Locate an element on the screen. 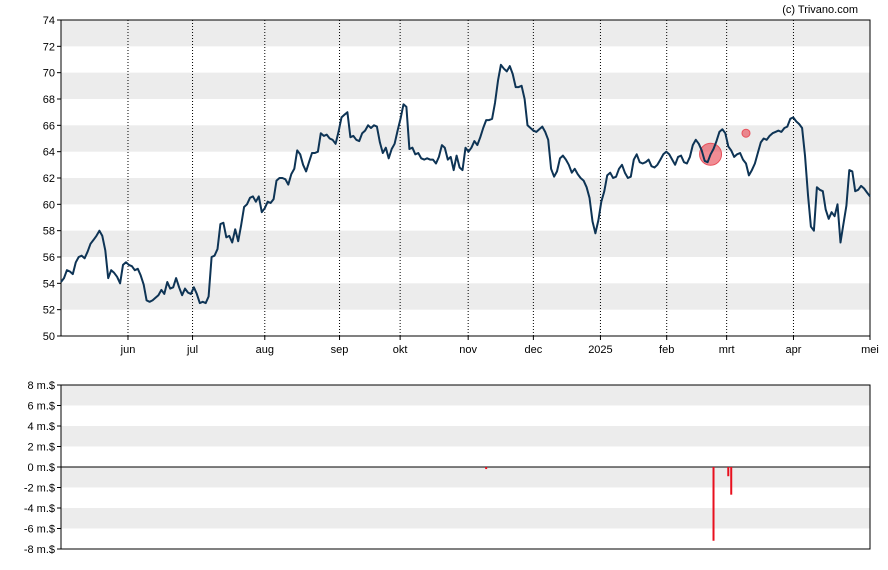 The height and width of the screenshot is (570, 888). main-y-tick-label: 52 is located at coordinates (49, 311).